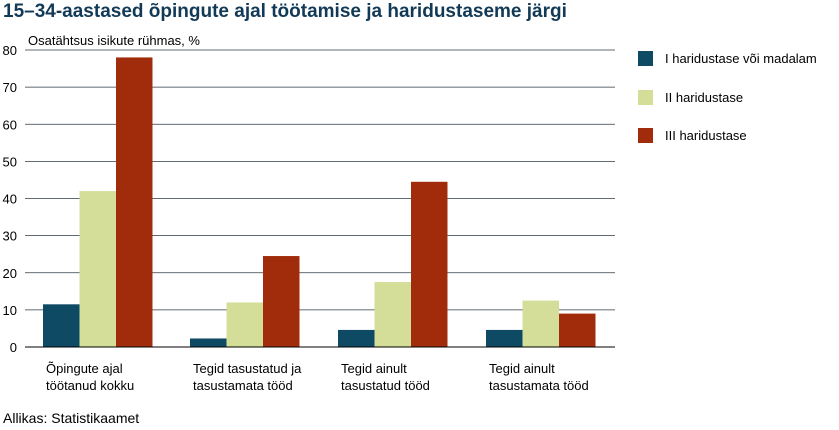 This screenshot has width=839, height=430. I want to click on y-tick-label: 80, so click(10, 50).